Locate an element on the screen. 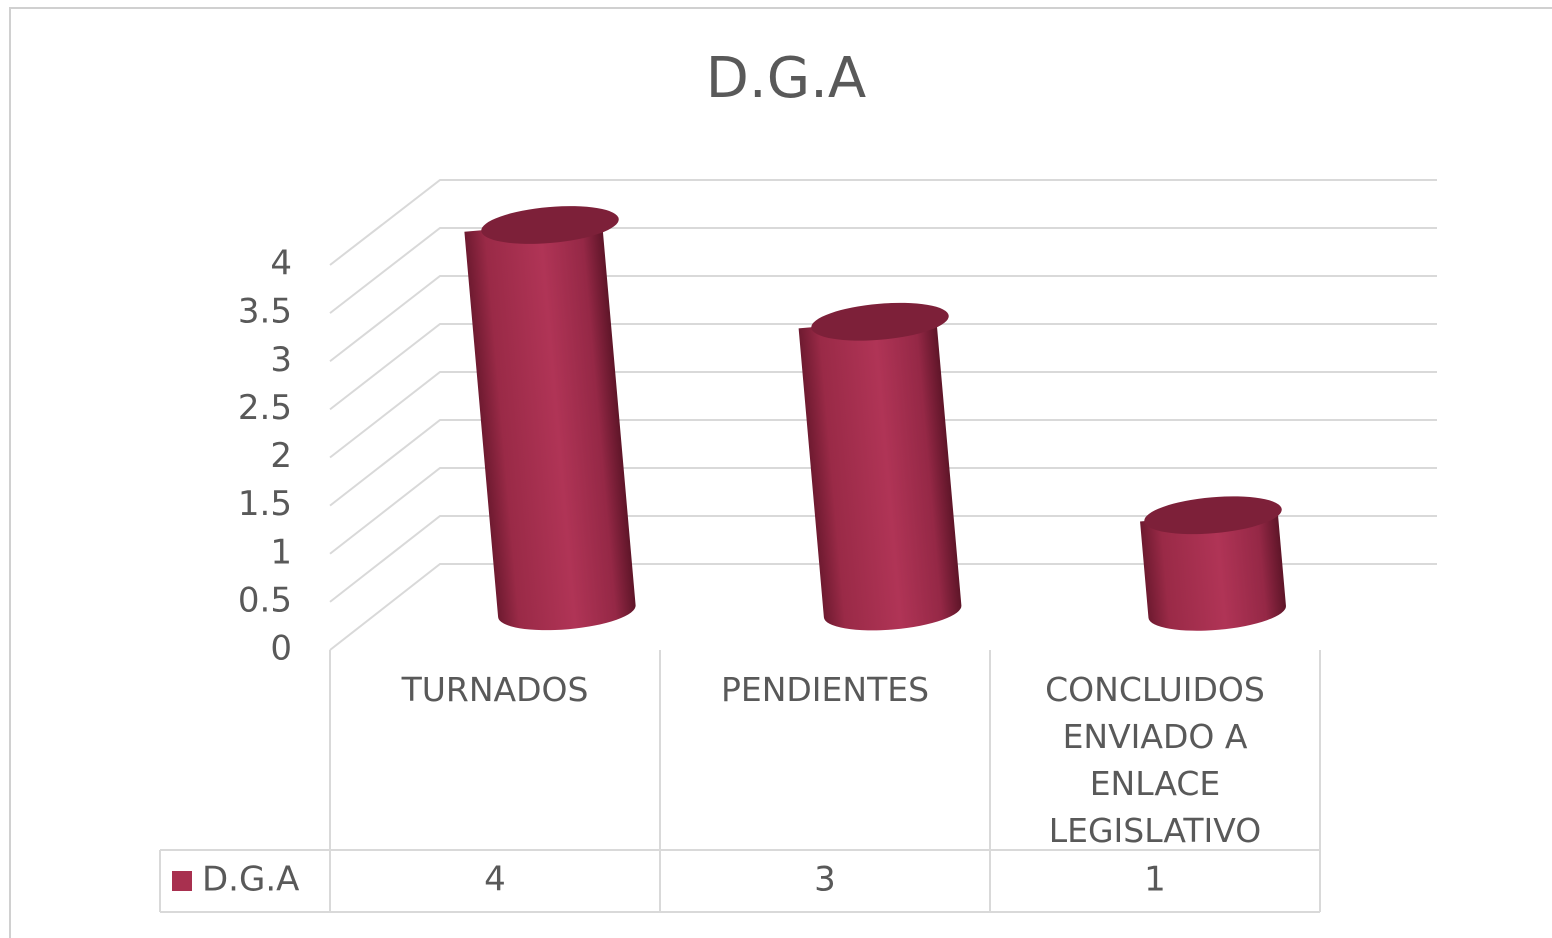 The width and height of the screenshot is (1552, 938). y-tick-label: 1 is located at coordinates (281, 552).